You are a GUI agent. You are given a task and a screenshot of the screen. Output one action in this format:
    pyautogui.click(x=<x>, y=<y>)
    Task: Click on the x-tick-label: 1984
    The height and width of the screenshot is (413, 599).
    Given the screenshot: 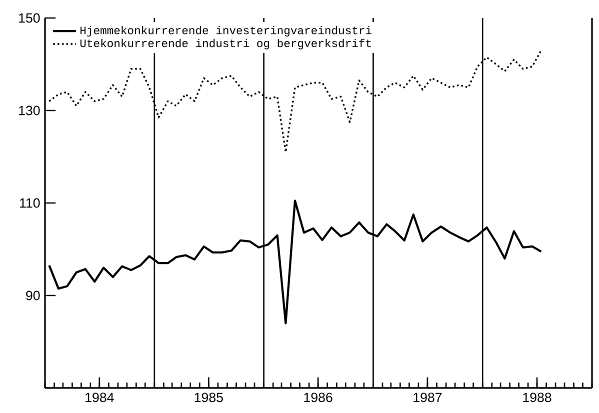 What is the action you would take?
    pyautogui.click(x=100, y=397)
    